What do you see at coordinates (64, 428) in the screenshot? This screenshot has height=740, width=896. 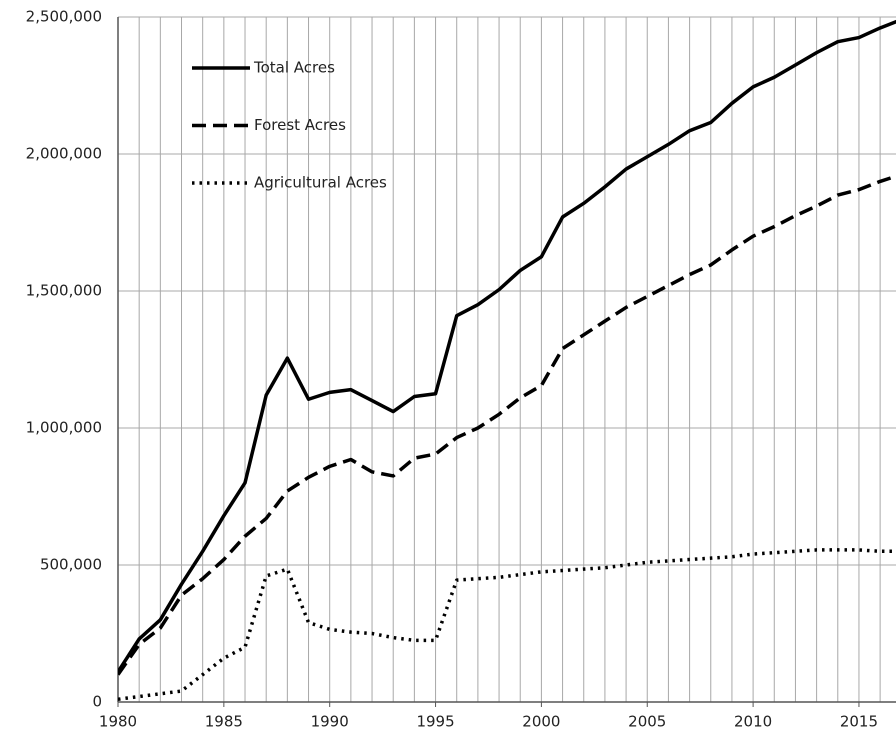 I see `y-tick-label: 1,000,000` at bounding box center [64, 428].